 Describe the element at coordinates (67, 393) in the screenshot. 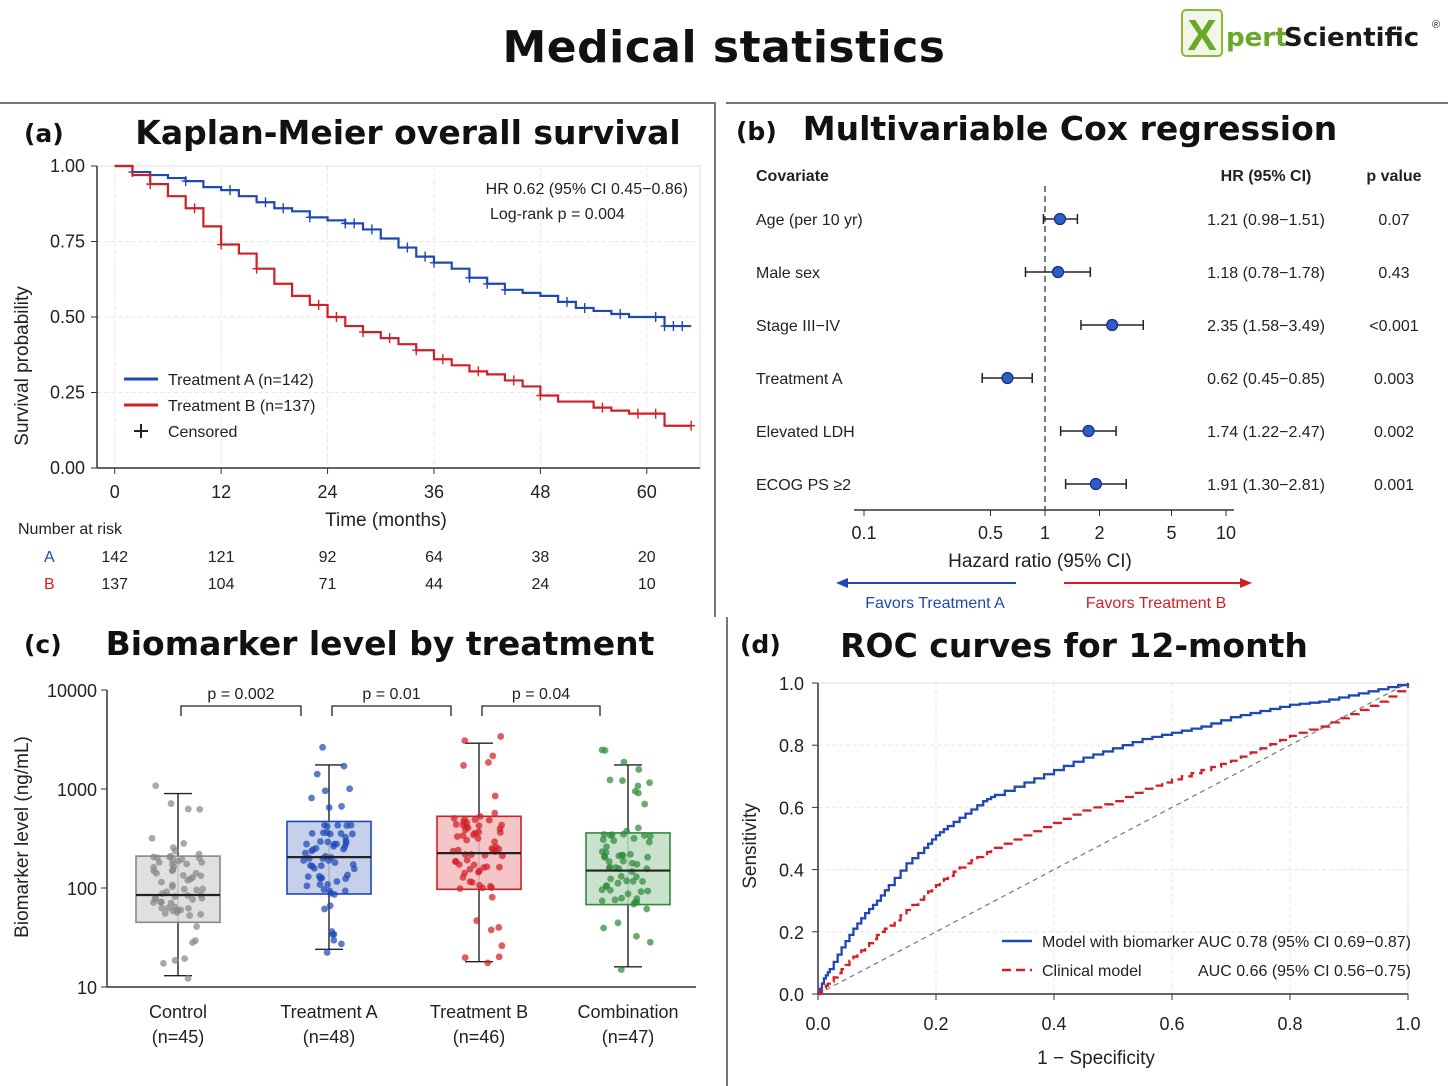

I see `km-y-tick-label: 0.25` at that location.